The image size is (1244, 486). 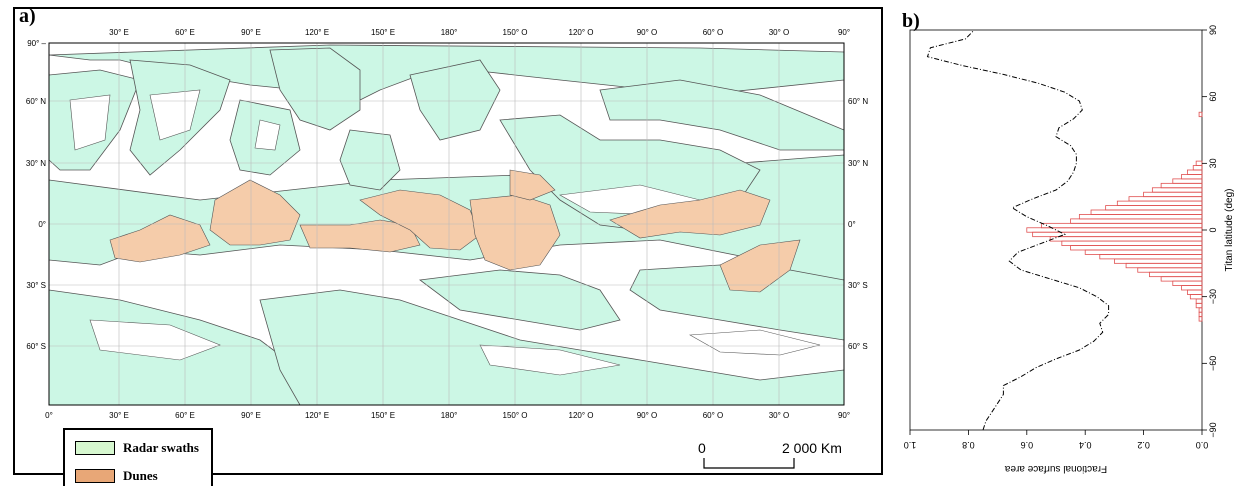 What do you see at coordinates (1027, 445) in the screenshot?
I see `x-tick-label: 0.6` at bounding box center [1027, 445].